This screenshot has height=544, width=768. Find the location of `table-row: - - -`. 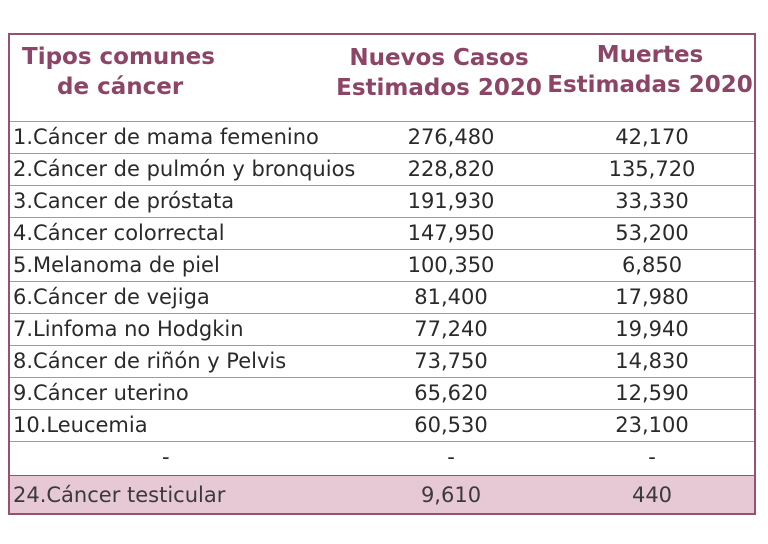

table-row: - - - is located at coordinates (382, 457).